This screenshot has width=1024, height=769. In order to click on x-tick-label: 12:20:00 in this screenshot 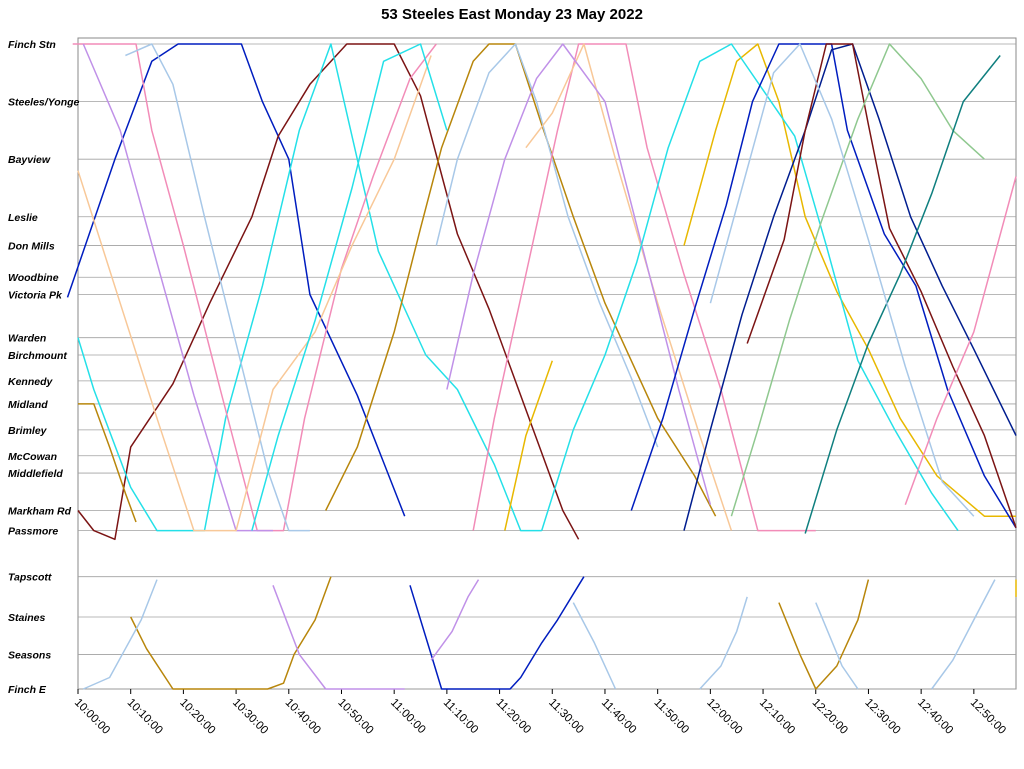, I will do `click(830, 717)`.